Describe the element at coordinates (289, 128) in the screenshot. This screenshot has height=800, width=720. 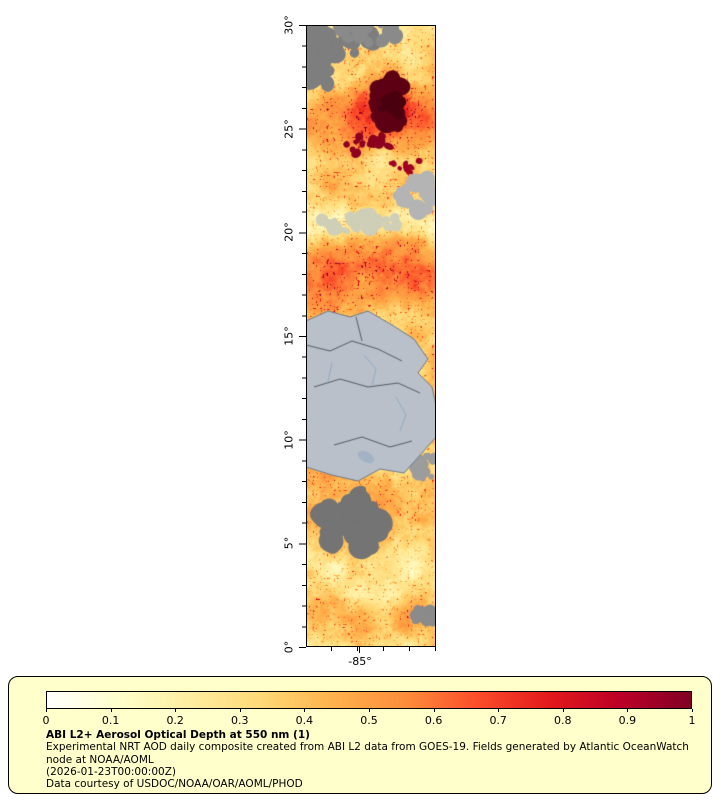
I see `latitude-tick-label: 25°` at that location.